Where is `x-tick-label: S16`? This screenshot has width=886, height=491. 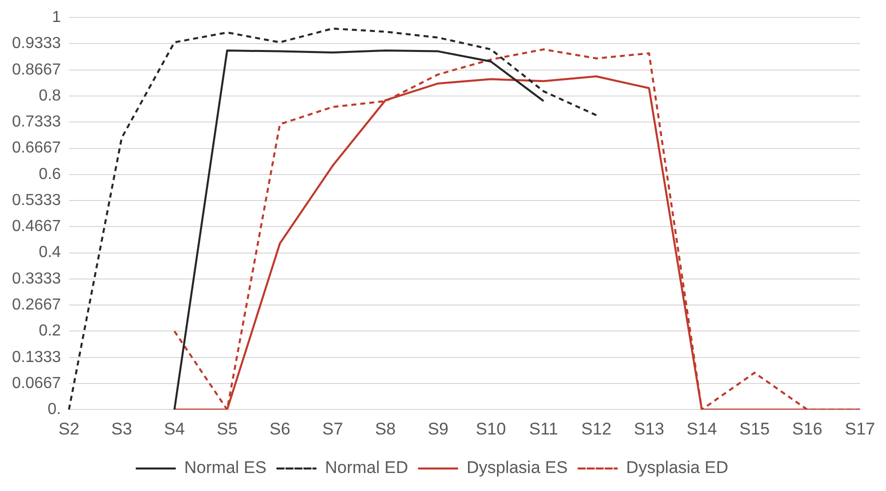
x-tick-label: S16 is located at coordinates (807, 428).